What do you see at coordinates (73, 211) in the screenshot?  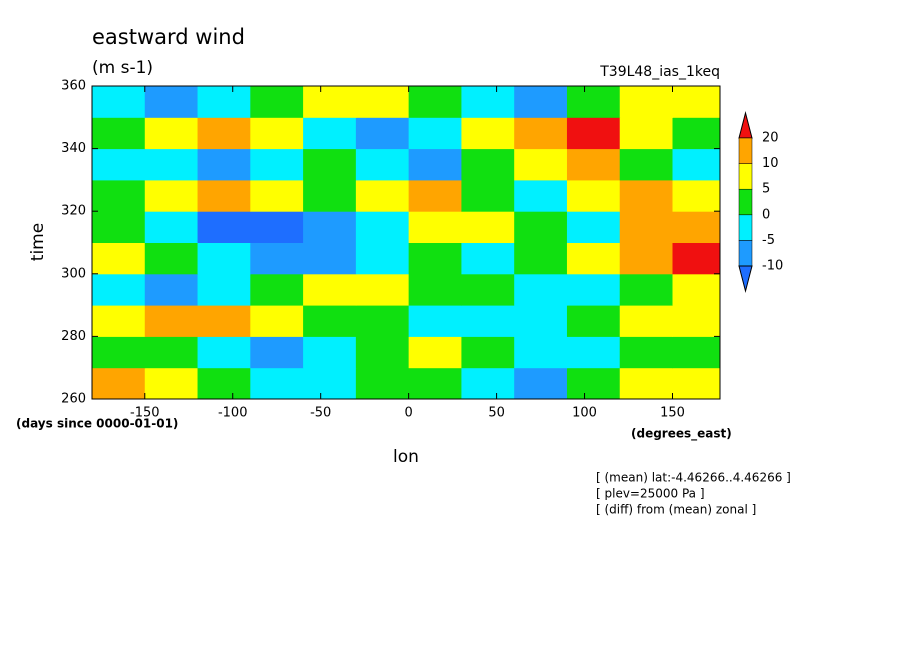 I see `y-tick-label: 320` at bounding box center [73, 211].